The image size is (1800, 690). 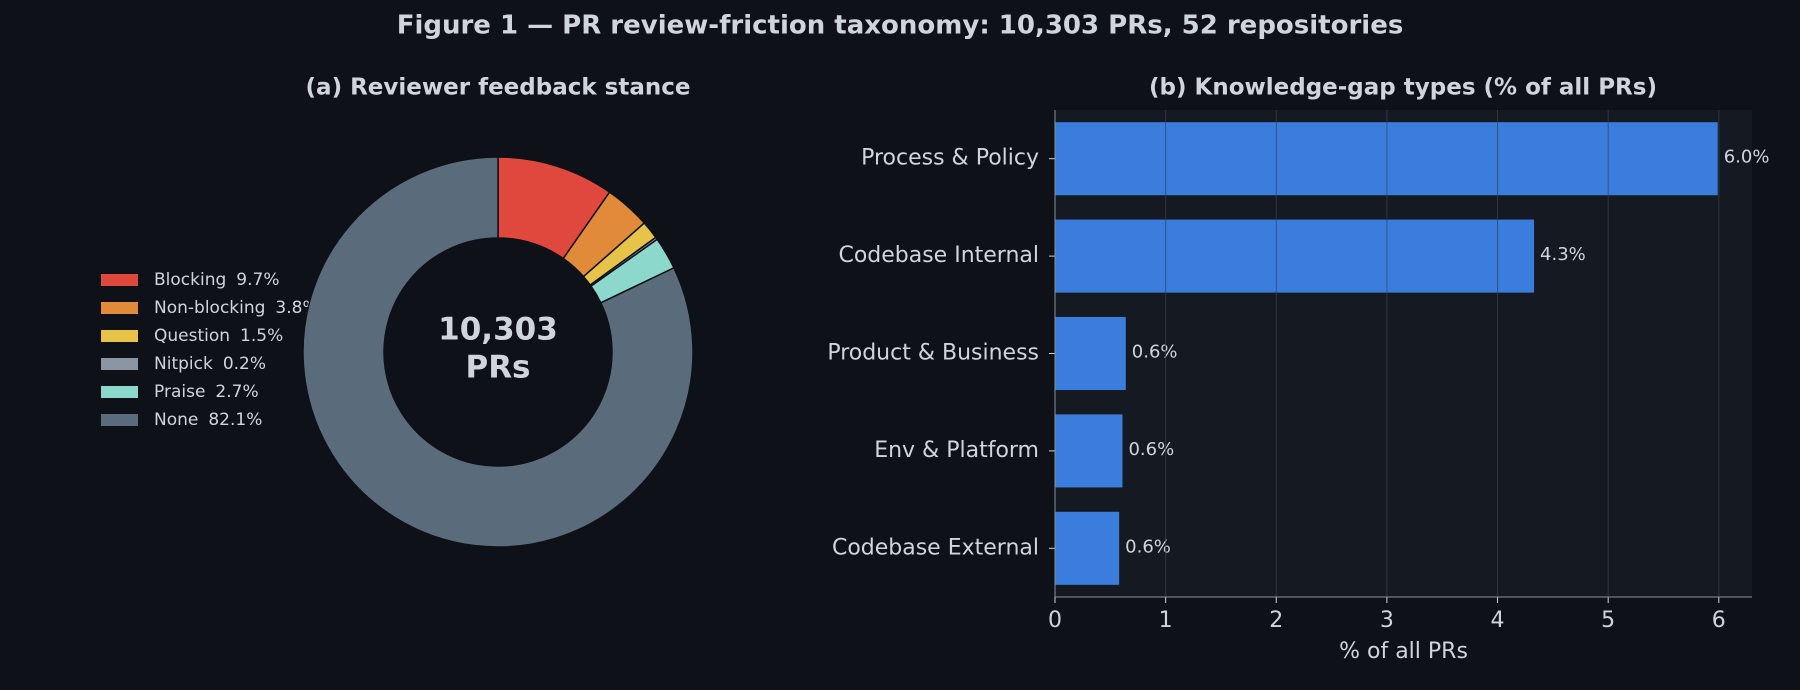 What do you see at coordinates (956, 450) in the screenshot?
I see `category-label: Env & Platform` at bounding box center [956, 450].